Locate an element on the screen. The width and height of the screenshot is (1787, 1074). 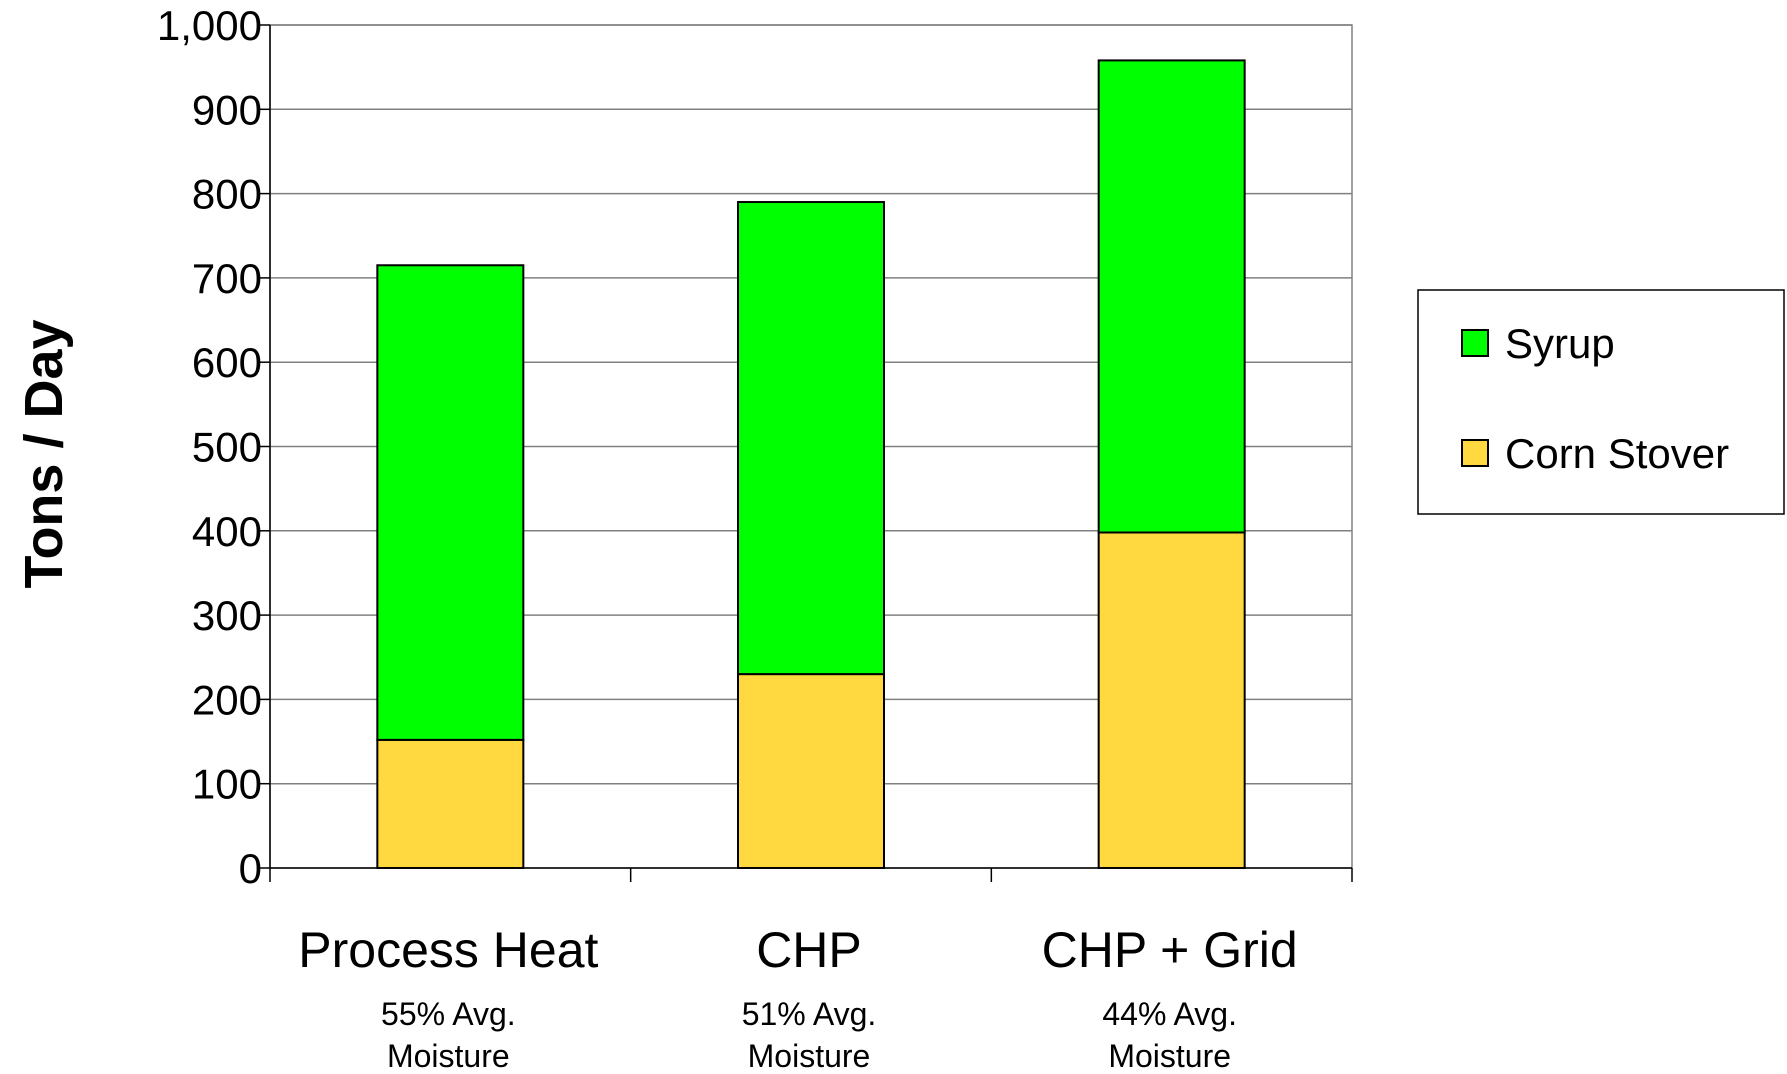
x-category-sublabel: 44% Avg. is located at coordinates (1169, 1014).